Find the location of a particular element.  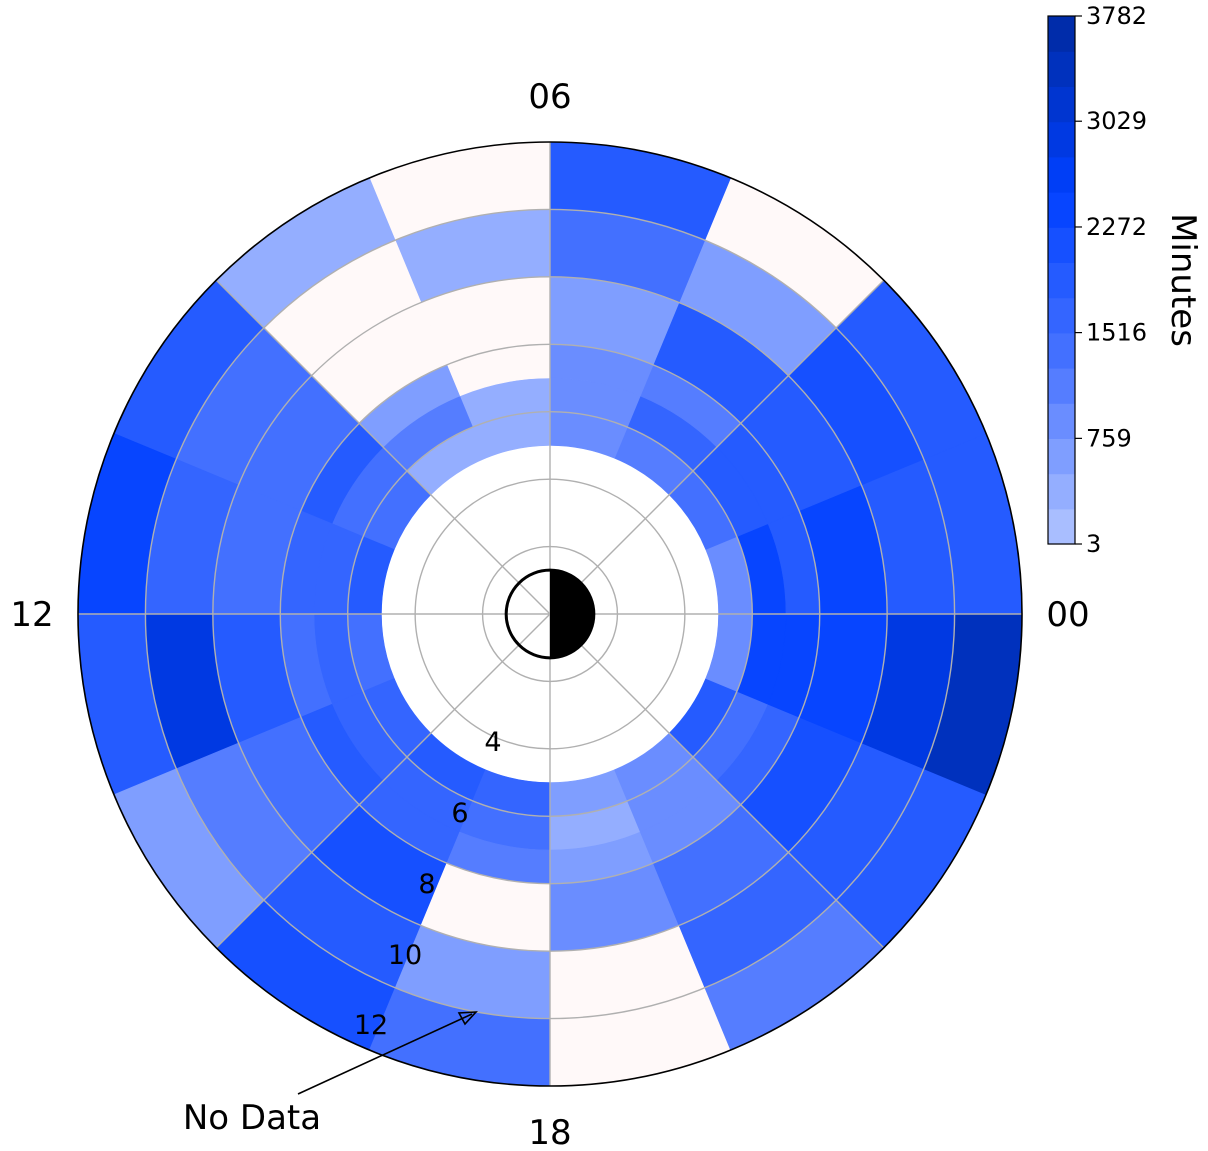

colorbar-swatches is located at coordinates (1061, 280).